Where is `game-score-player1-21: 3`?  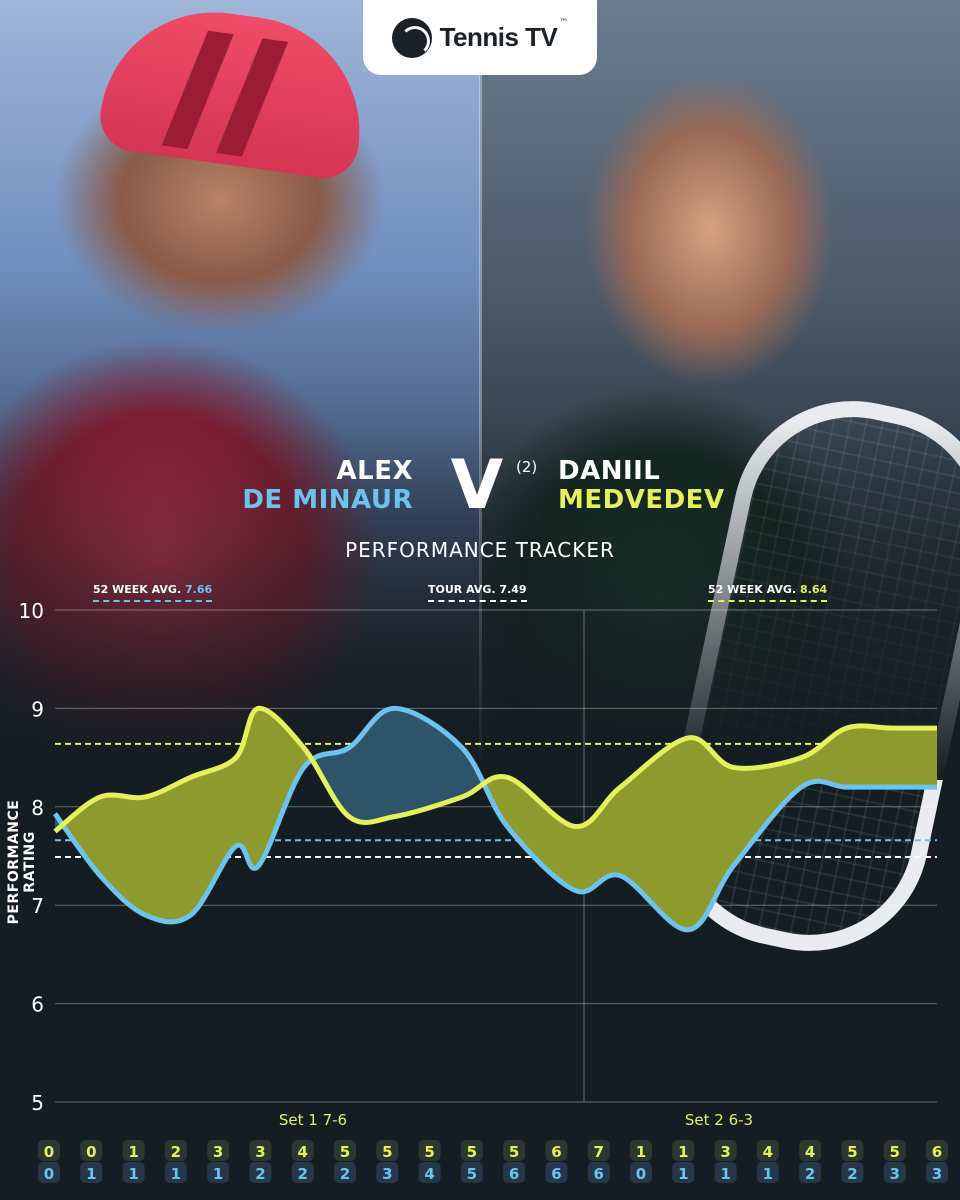
game-score-player1-21: 3 is located at coordinates (937, 1174).